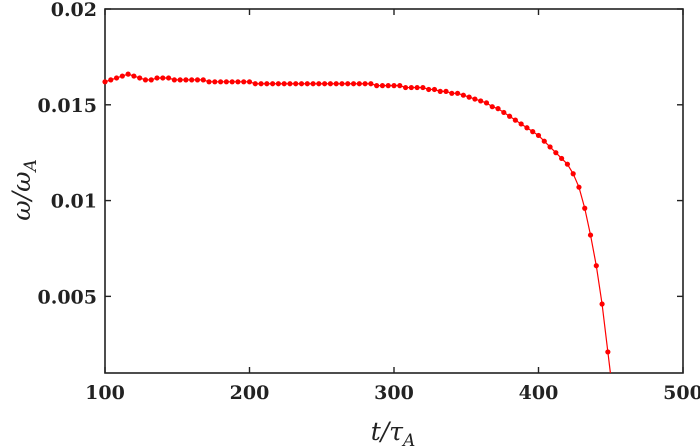 The width and height of the screenshot is (700, 447). I want to click on y-tick-label: 0.02, so click(74, 10).